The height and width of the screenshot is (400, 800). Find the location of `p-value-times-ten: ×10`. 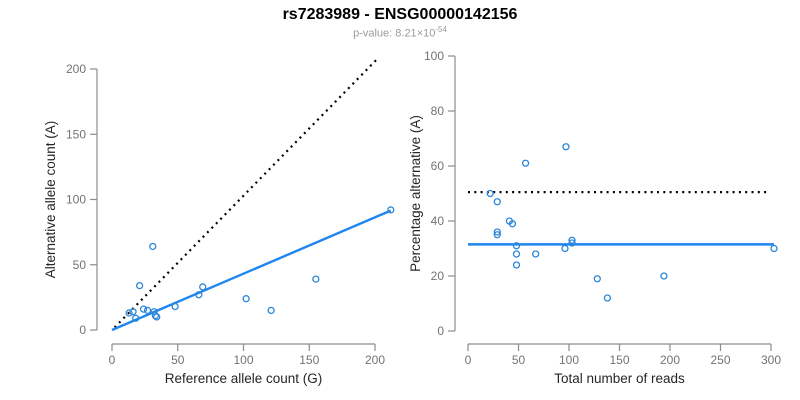

p-value-times-ten: ×10 is located at coordinates (426, 33).